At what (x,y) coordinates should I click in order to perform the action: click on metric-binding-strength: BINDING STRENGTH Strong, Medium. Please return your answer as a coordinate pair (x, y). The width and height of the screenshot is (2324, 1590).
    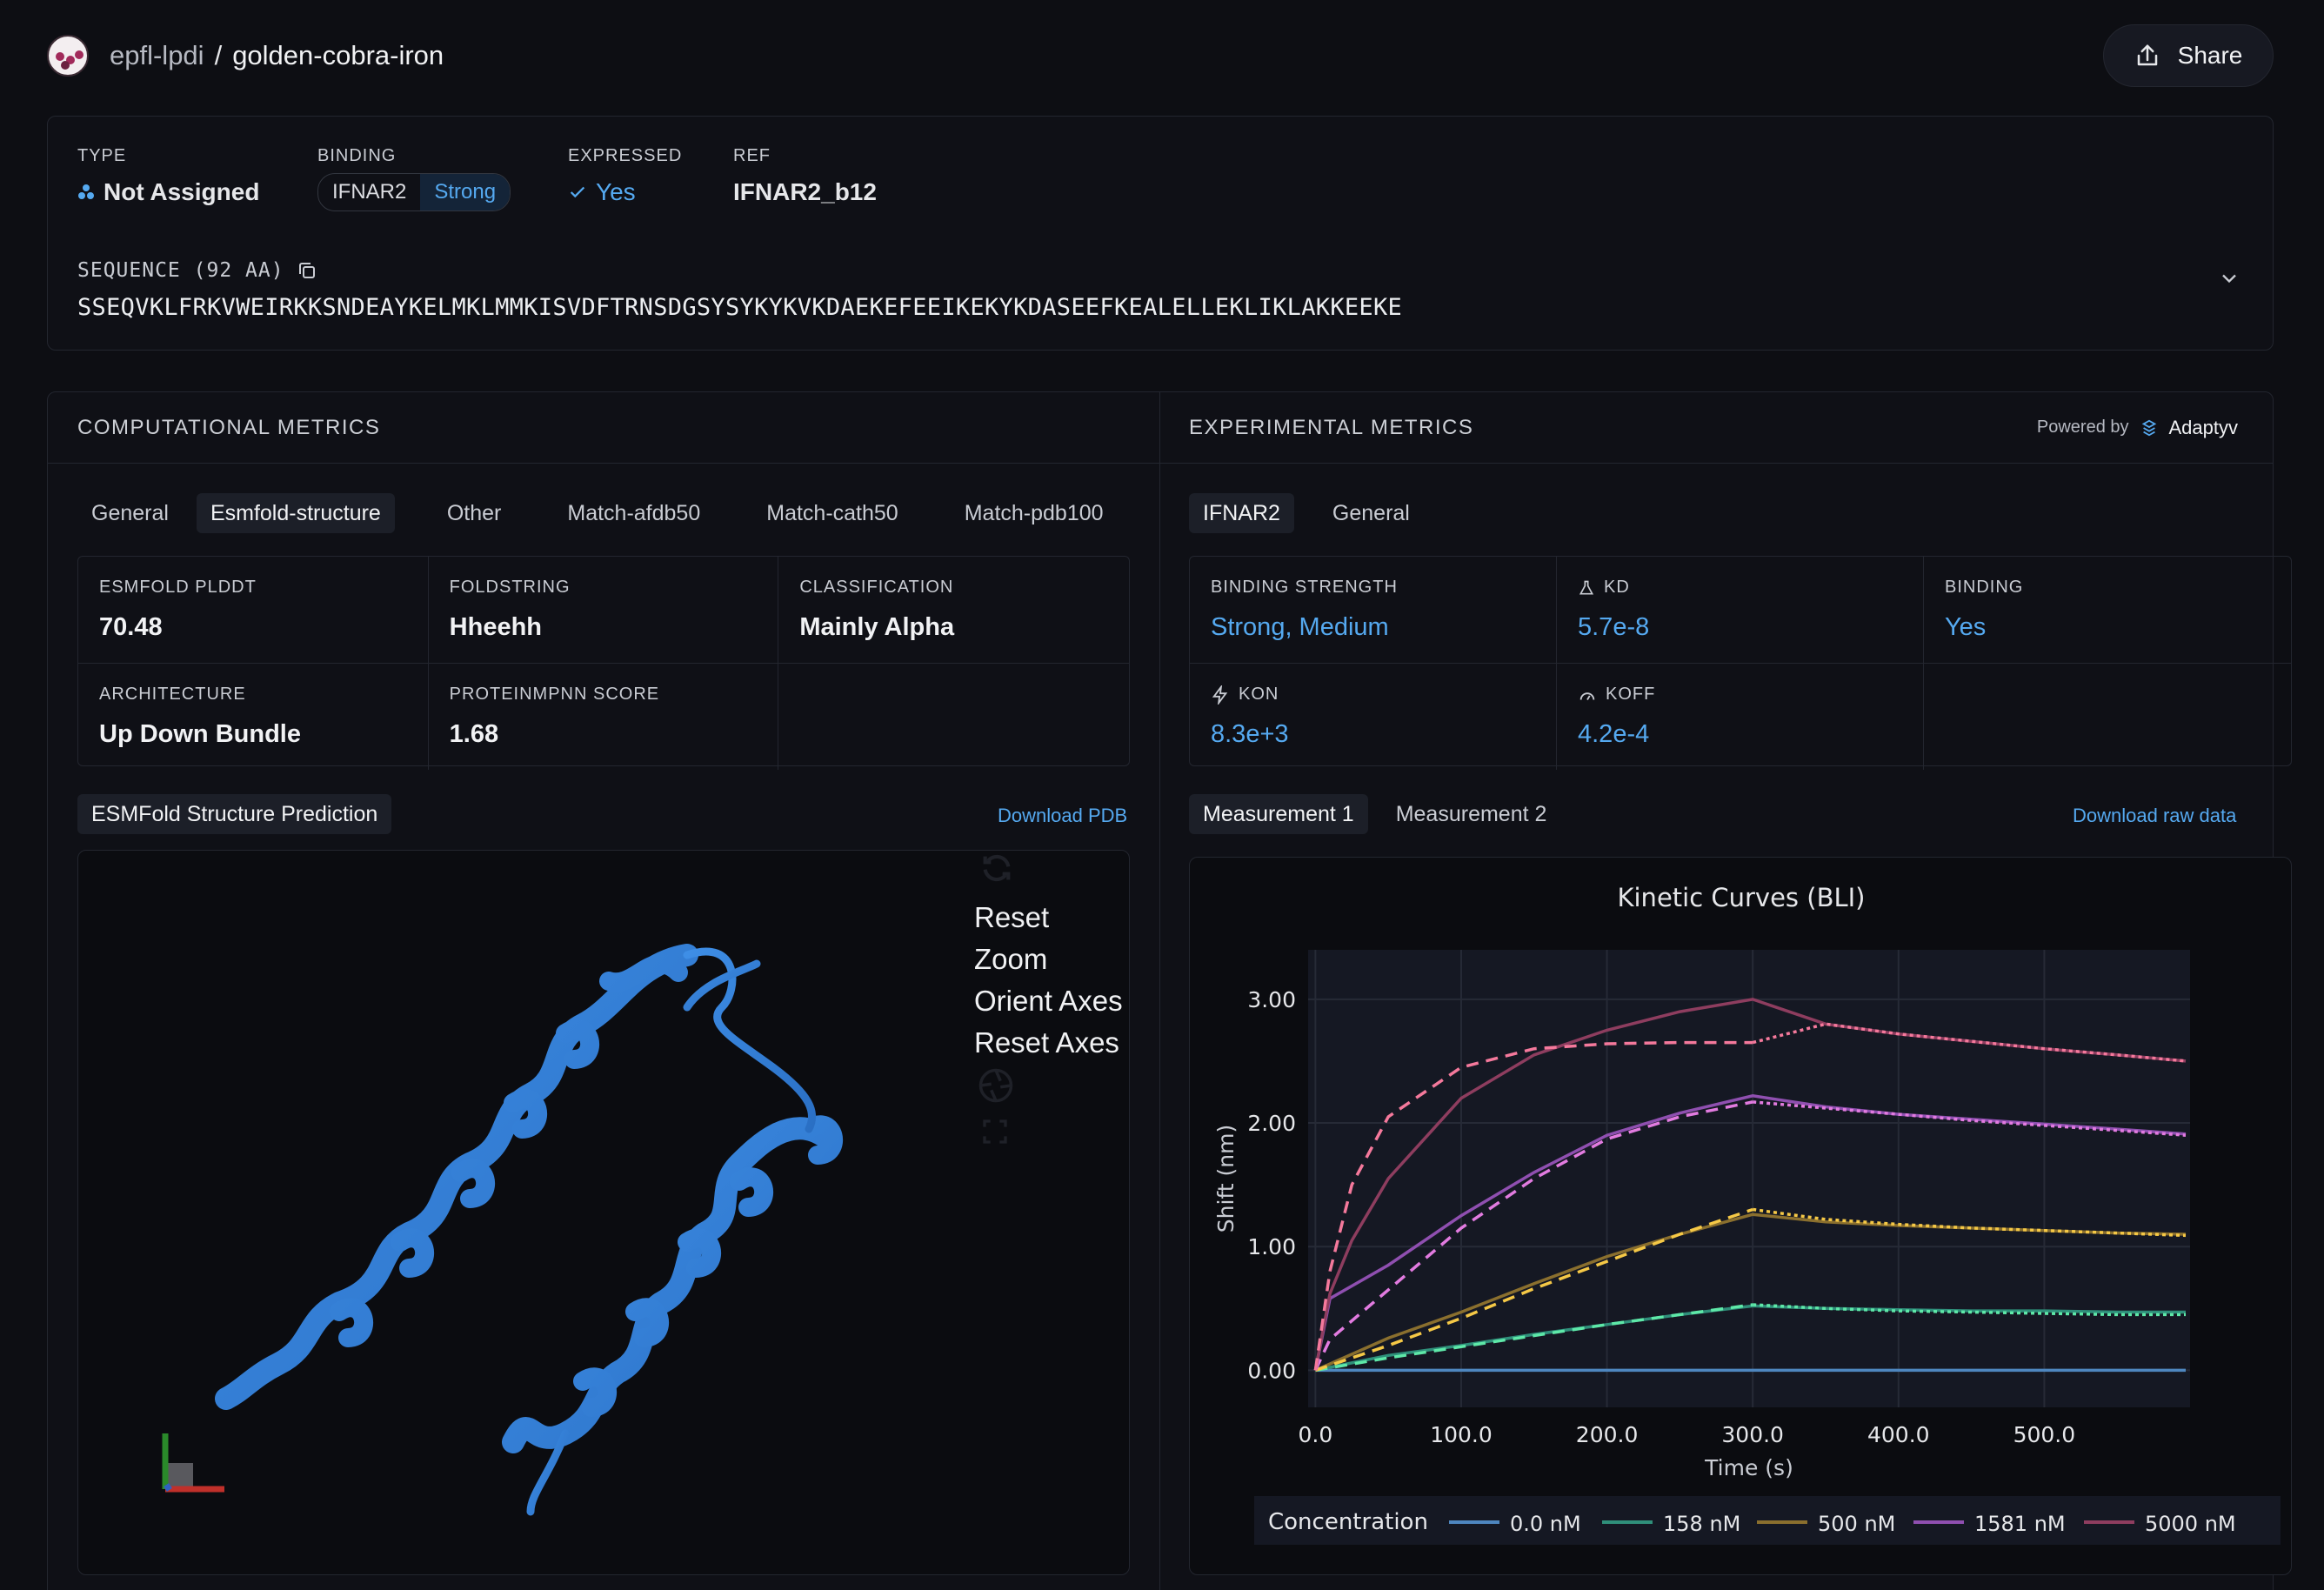
    Looking at the image, I should click on (1373, 610).